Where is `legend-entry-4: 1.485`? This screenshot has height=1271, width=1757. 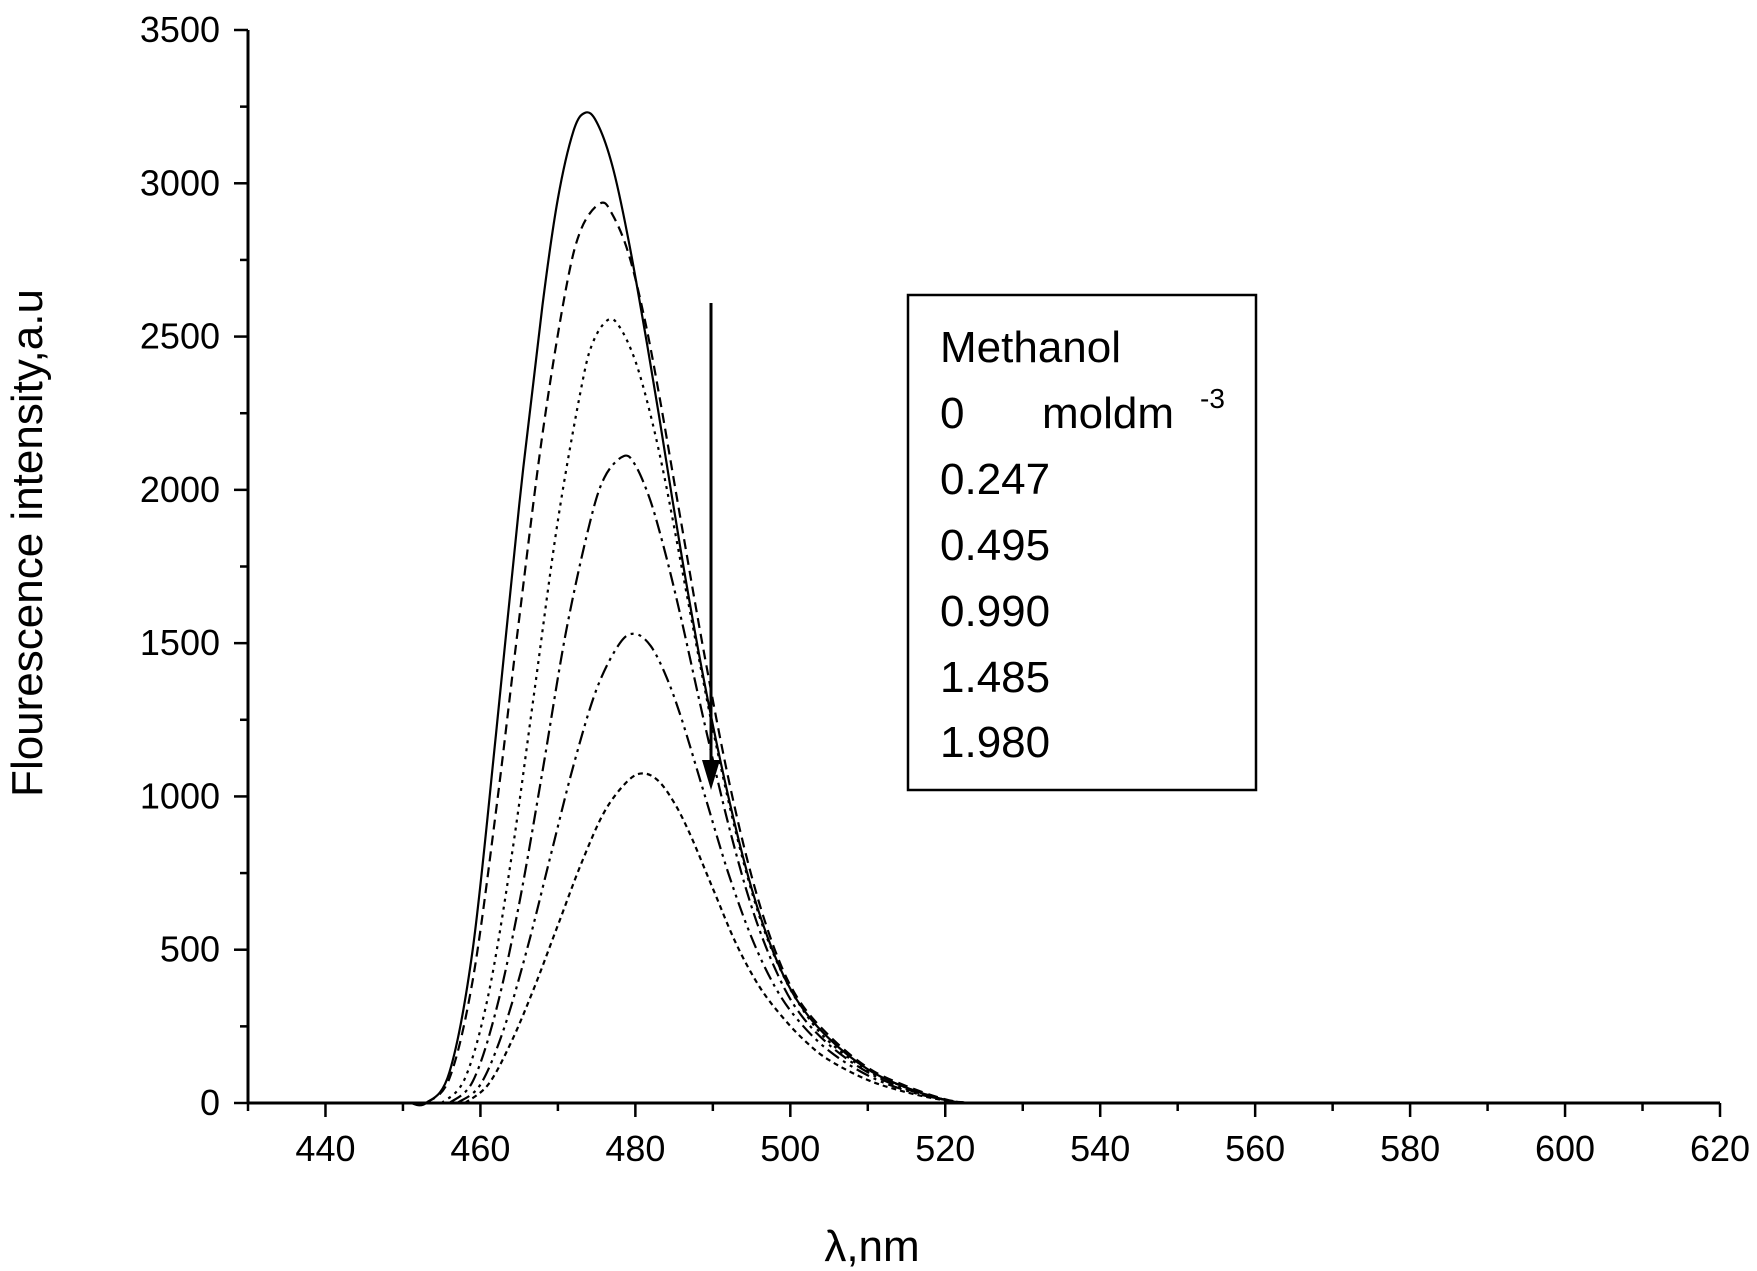 legend-entry-4: 1.485 is located at coordinates (995, 677).